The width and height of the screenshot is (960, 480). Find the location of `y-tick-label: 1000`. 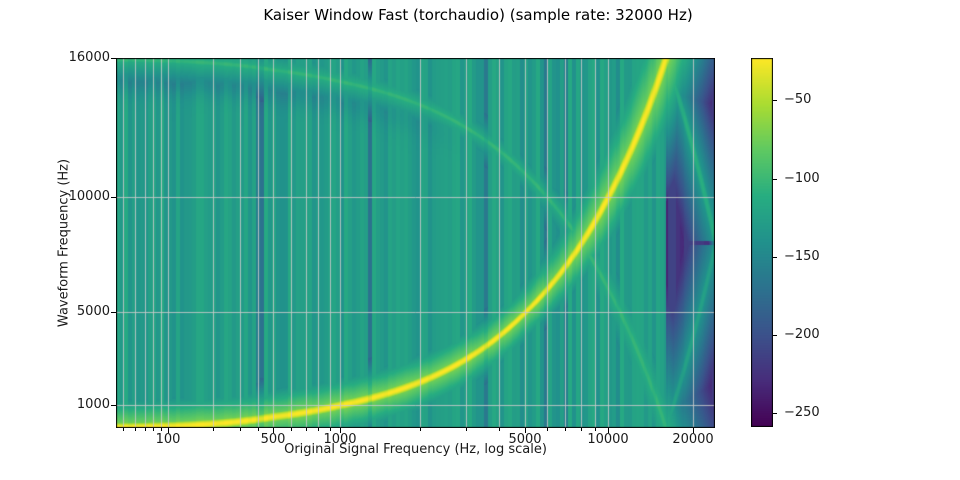

y-tick-label: 1000 is located at coordinates (93, 404).